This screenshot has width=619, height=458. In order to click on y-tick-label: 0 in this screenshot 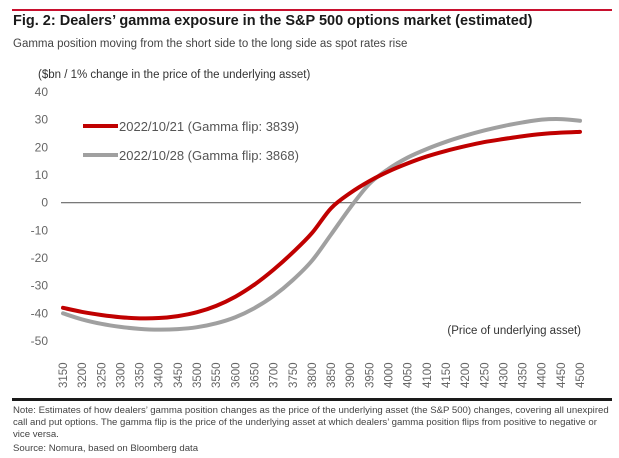, I will do `click(44, 203)`.